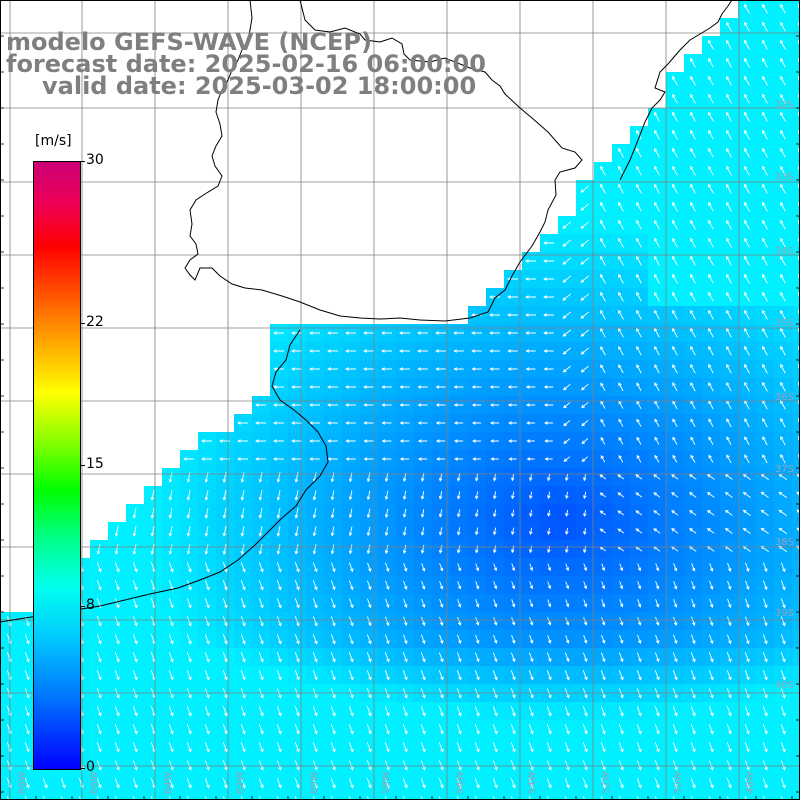 The width and height of the screenshot is (800, 800). Describe the element at coordinates (168, 782) in the screenshot. I see `longitude-label: 64W` at that location.